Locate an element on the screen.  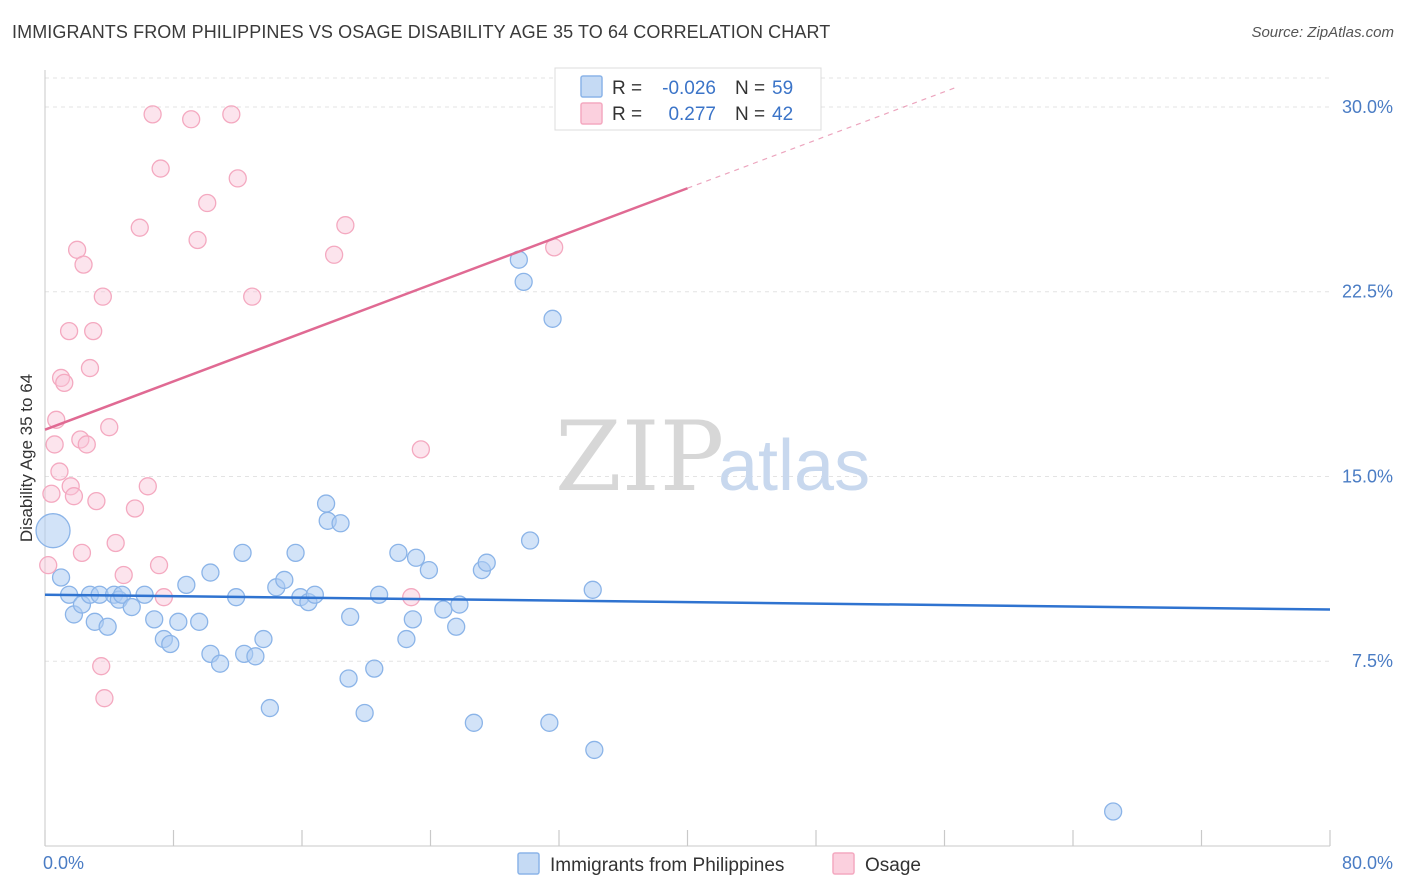
y-tick-label-2: 22.5% is located at coordinates (1367, 292).